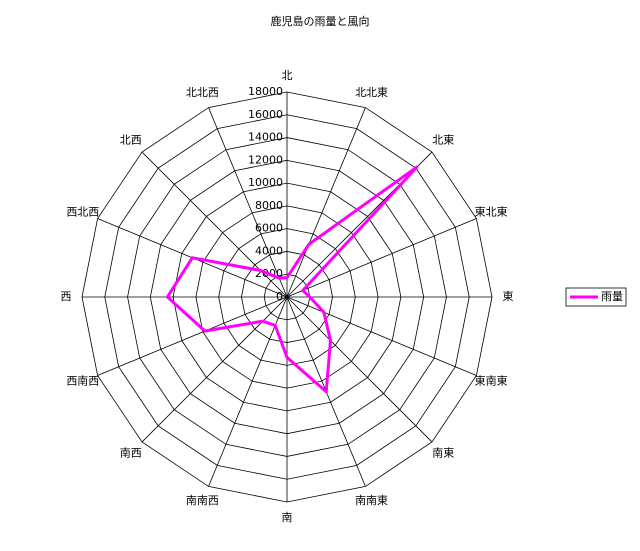 This screenshot has height=551, width=640. Describe the element at coordinates (269, 228) in the screenshot. I see `y-tick-label: 6000` at that location.